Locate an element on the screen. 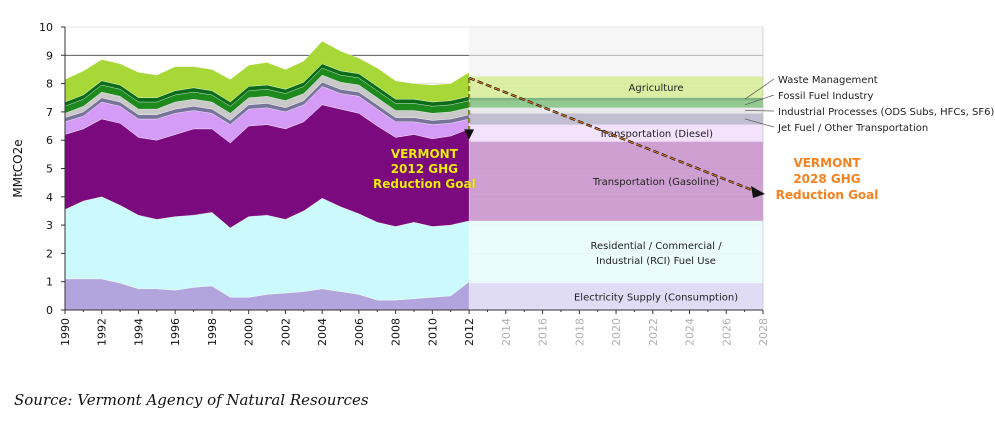 The width and height of the screenshot is (995, 426). y-axis-label: MMtCO2e is located at coordinates (18, 168).